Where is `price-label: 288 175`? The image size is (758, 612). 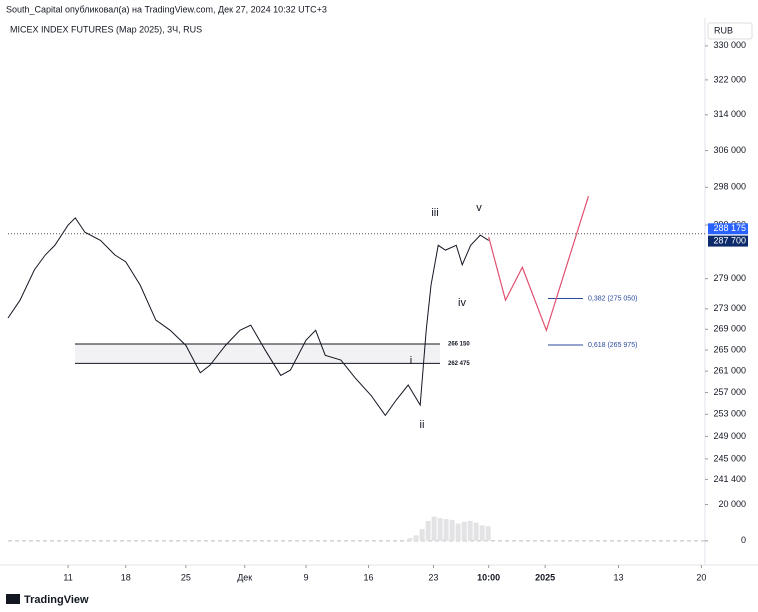 price-label: 288 175 is located at coordinates (729, 228).